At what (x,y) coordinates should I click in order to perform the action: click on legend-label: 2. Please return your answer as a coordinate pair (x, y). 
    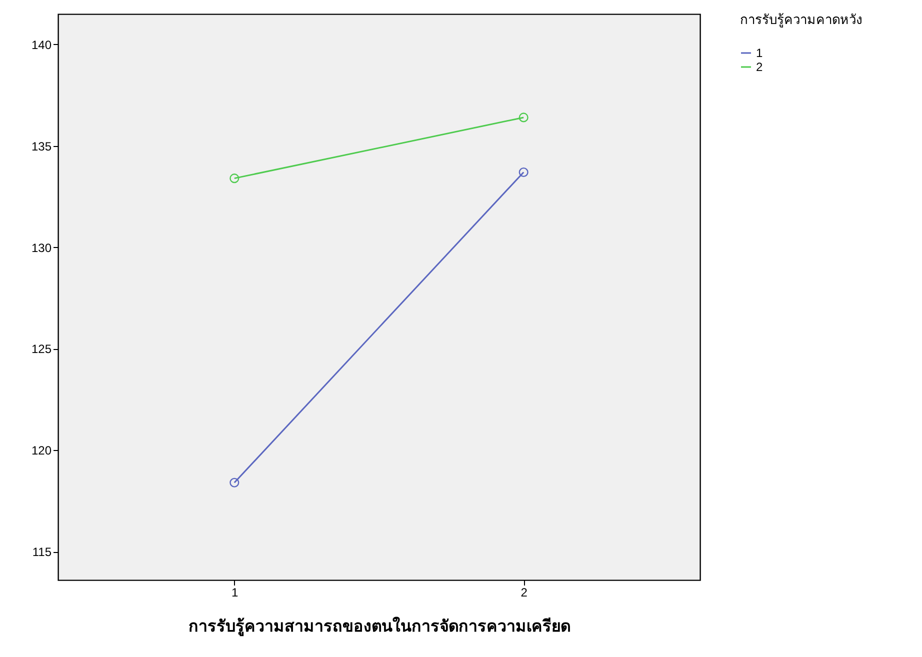
    Looking at the image, I should click on (759, 67).